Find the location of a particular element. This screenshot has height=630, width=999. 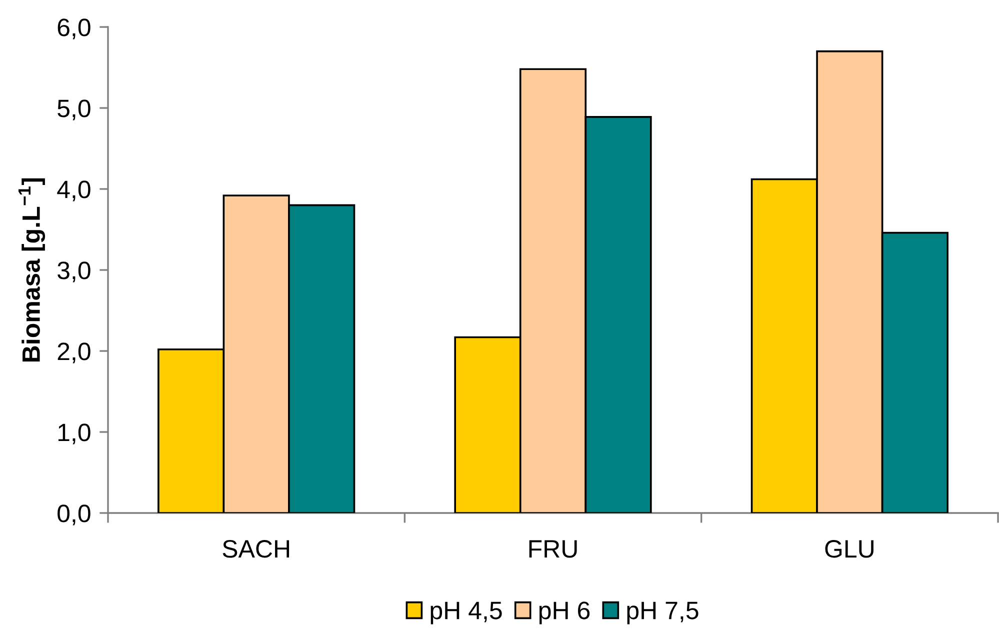

x-tick-label: GLU is located at coordinates (849, 549).